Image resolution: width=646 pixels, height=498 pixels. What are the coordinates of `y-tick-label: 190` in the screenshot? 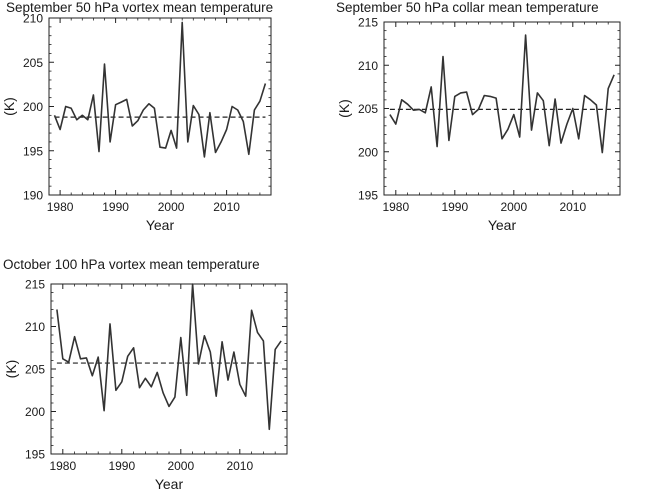 It's located at (33, 196).